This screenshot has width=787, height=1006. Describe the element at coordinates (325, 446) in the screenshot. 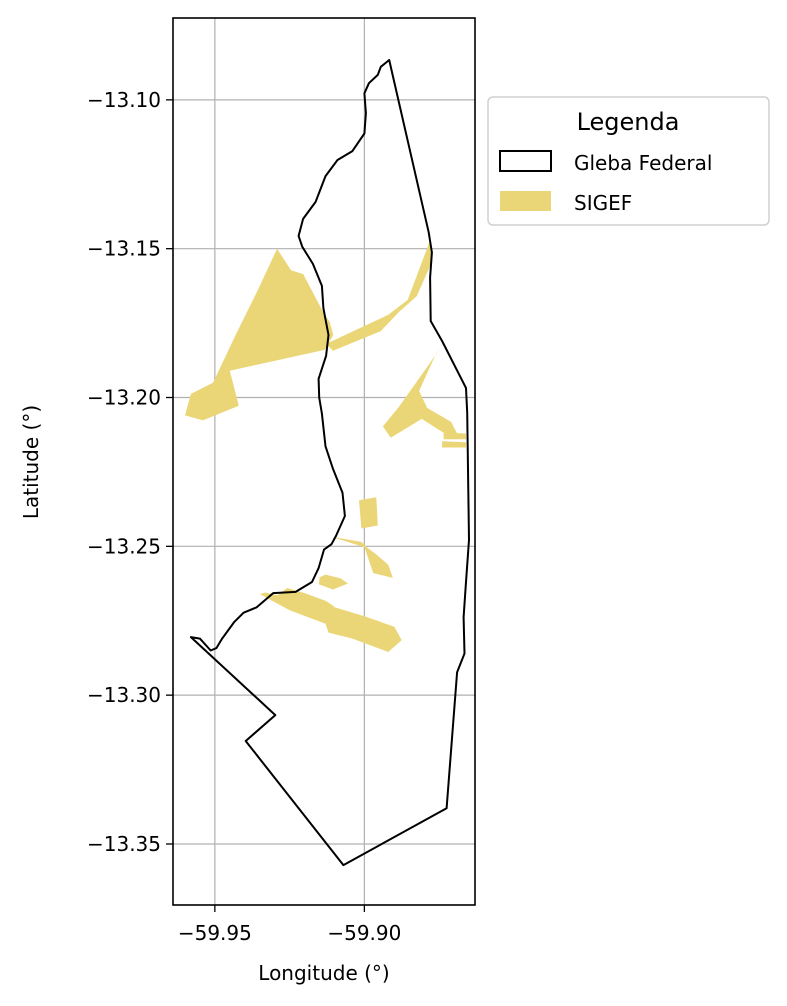

I see `sigef-parcels` at that location.